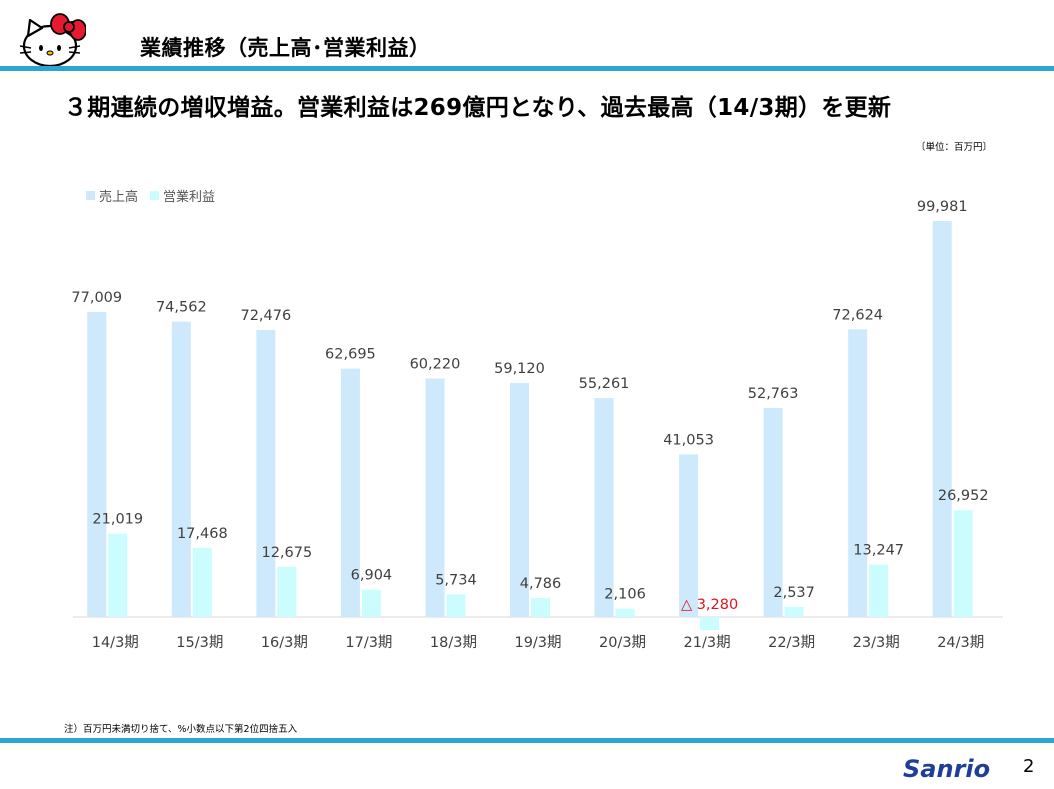  What do you see at coordinates (527, 68) in the screenshot?
I see `header-divider` at bounding box center [527, 68].